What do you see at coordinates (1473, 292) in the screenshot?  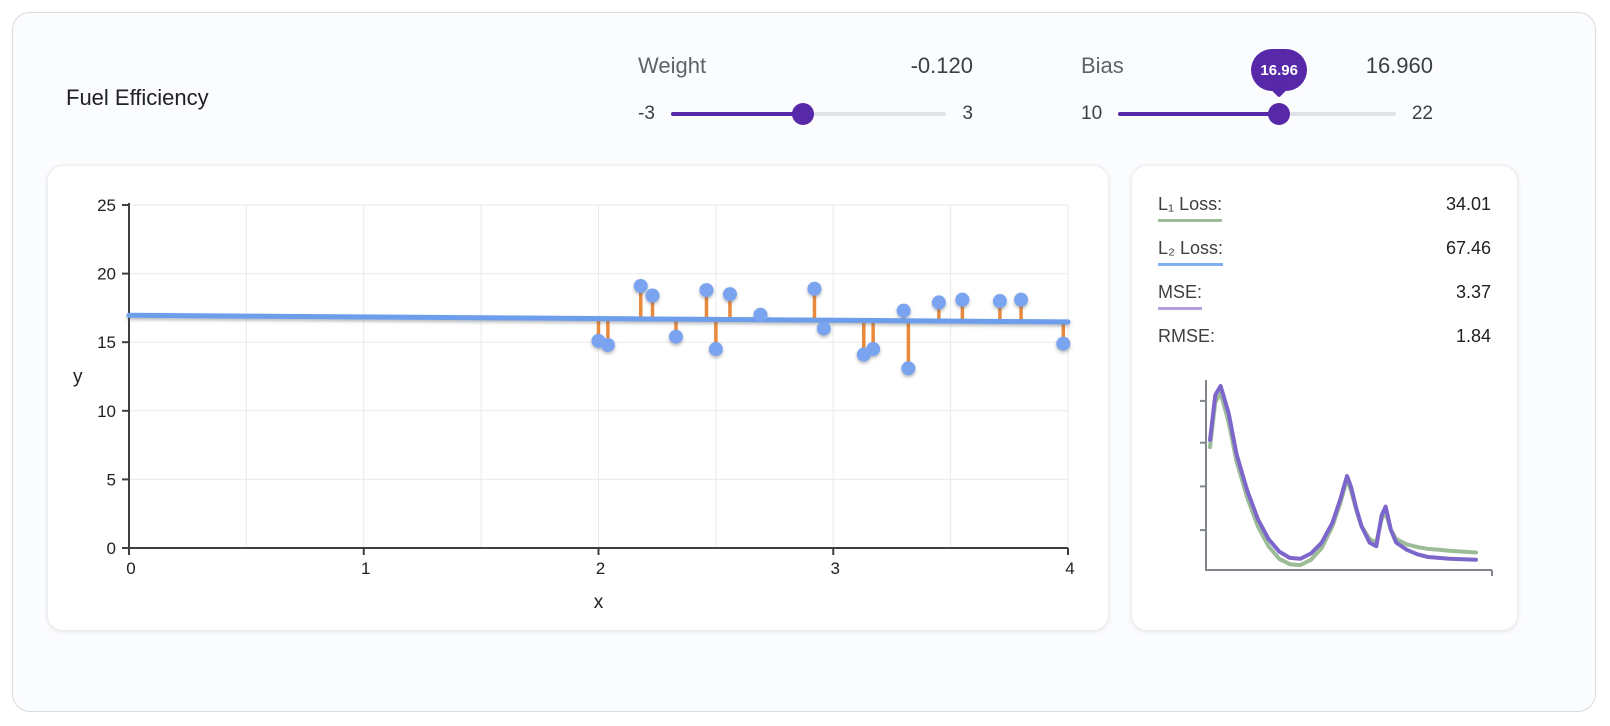 I see `loss-row-value: 3.37` at bounding box center [1473, 292].